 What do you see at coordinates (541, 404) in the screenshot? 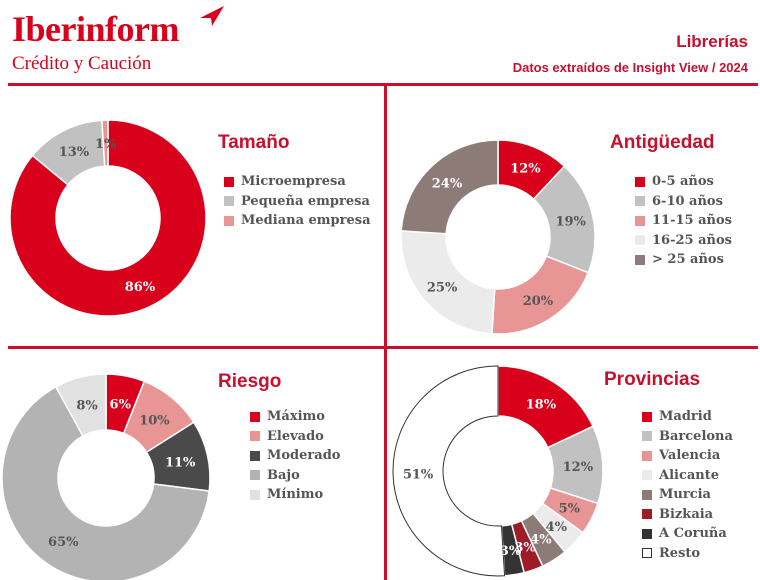
I see `provincias-label-madrid: 18%` at bounding box center [541, 404].